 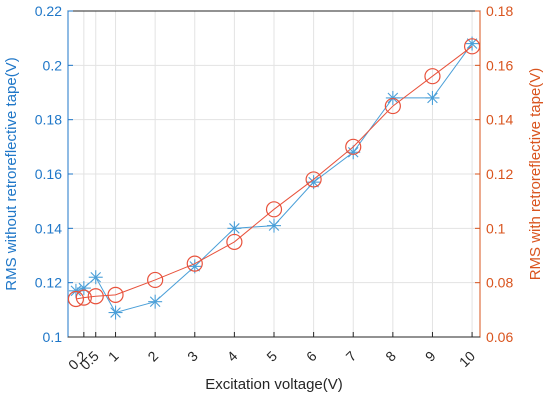 I want to click on right-tick-label: 0.08, so click(x=499, y=283).